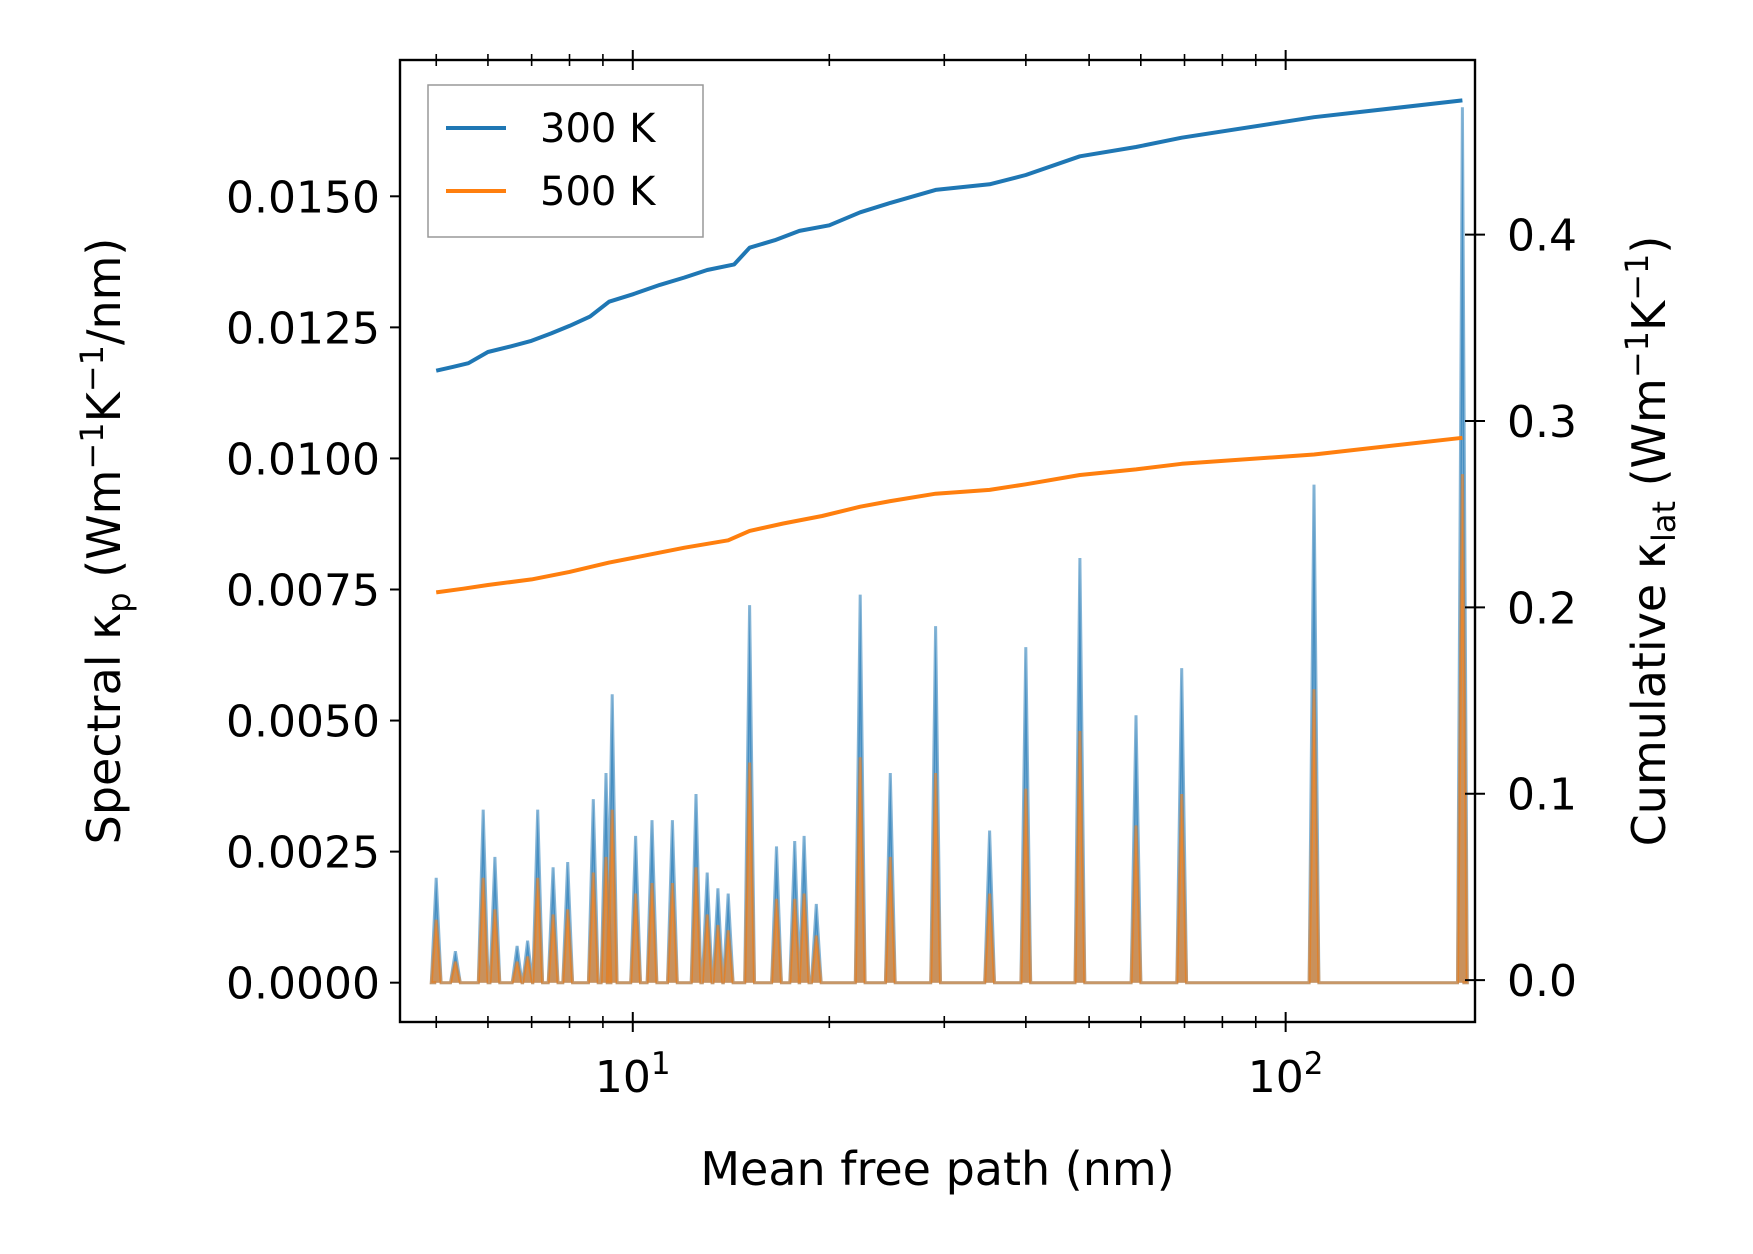 The image size is (1753, 1254). Describe the element at coordinates (949, 235) in the screenshot. I see `cumulative-300k-line` at that location.